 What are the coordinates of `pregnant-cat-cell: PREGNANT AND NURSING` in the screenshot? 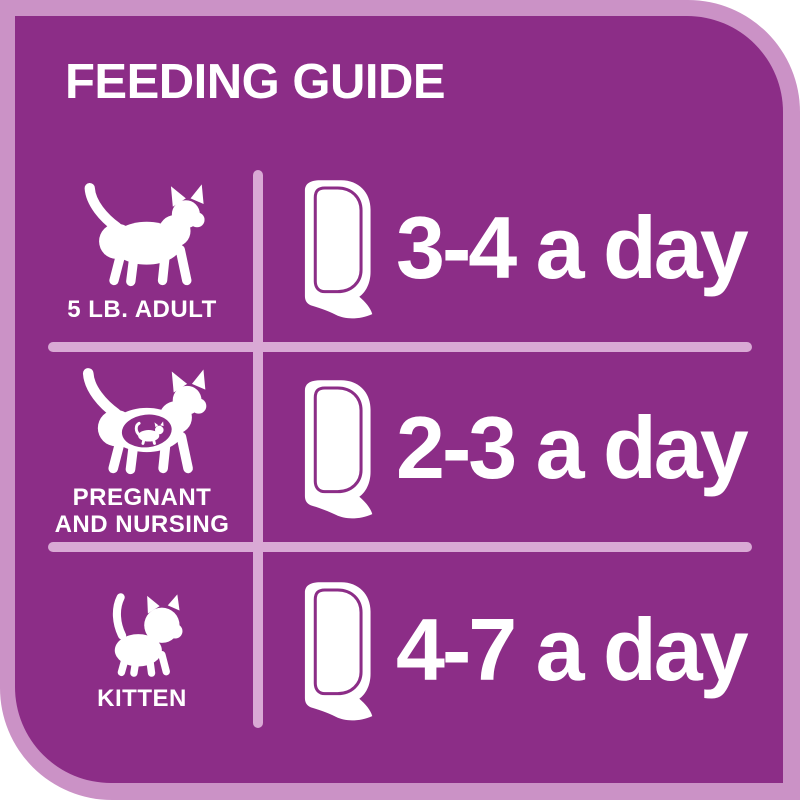 It's located at (142, 448).